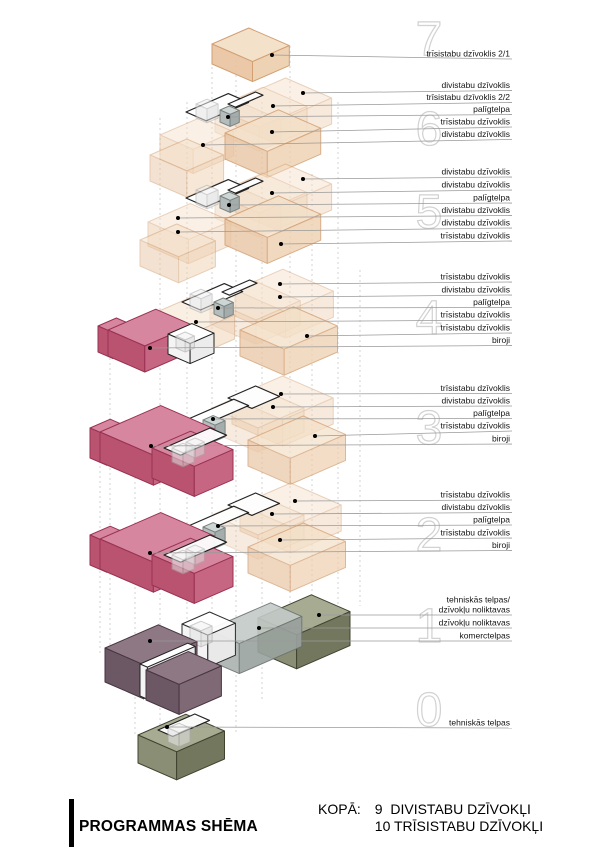 This screenshot has width=609, height=862. Describe the element at coordinates (468, 54) in the screenshot. I see `floor-label: trīsistabu dzīvoklis 2/1` at that location.